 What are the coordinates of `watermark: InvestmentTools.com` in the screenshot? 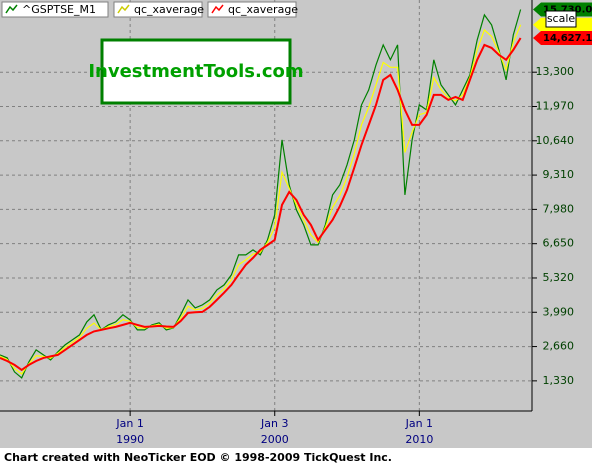 It's located at (195, 71).